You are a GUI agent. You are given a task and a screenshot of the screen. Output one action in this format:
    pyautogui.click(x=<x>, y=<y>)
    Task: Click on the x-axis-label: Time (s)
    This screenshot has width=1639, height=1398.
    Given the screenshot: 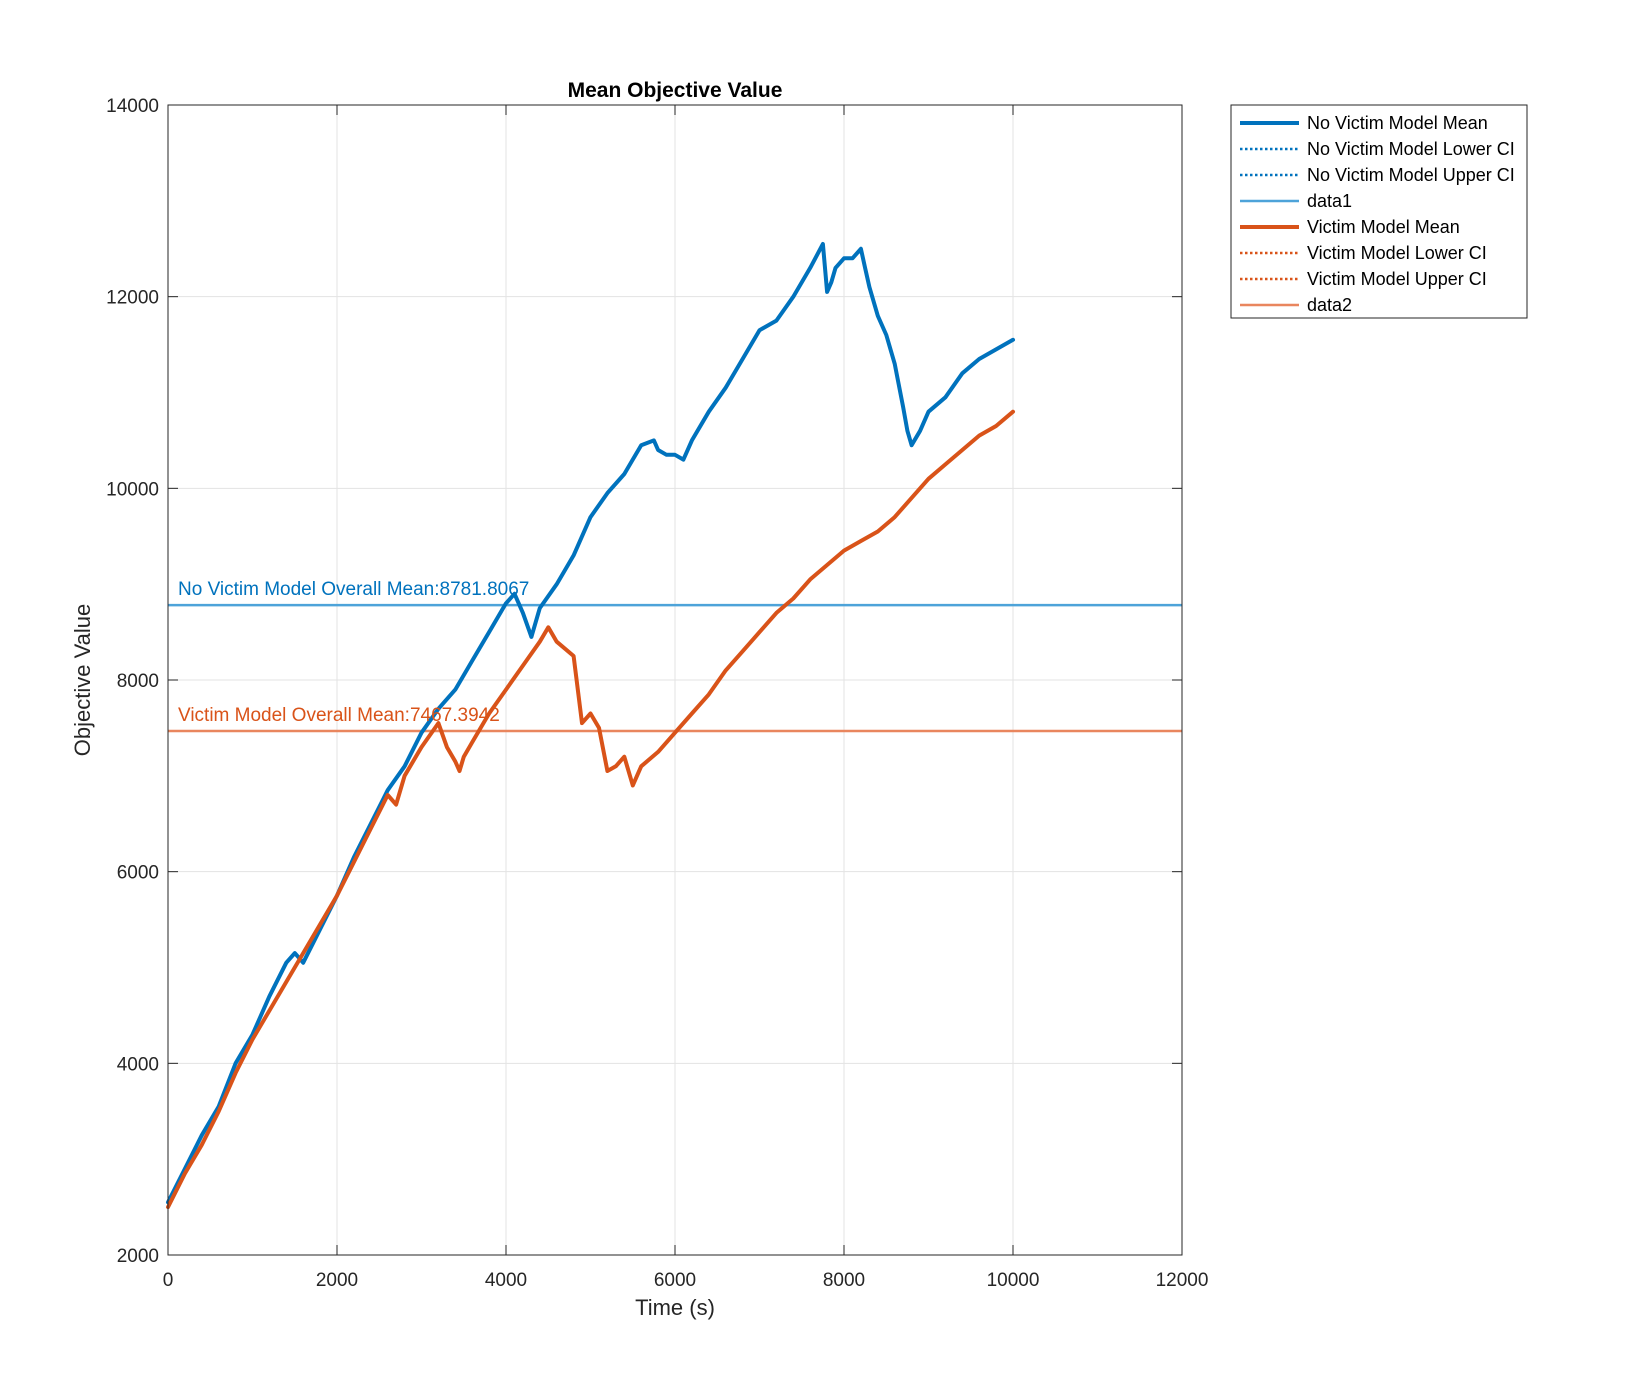 What is the action you would take?
    pyautogui.click(x=675, y=1307)
    